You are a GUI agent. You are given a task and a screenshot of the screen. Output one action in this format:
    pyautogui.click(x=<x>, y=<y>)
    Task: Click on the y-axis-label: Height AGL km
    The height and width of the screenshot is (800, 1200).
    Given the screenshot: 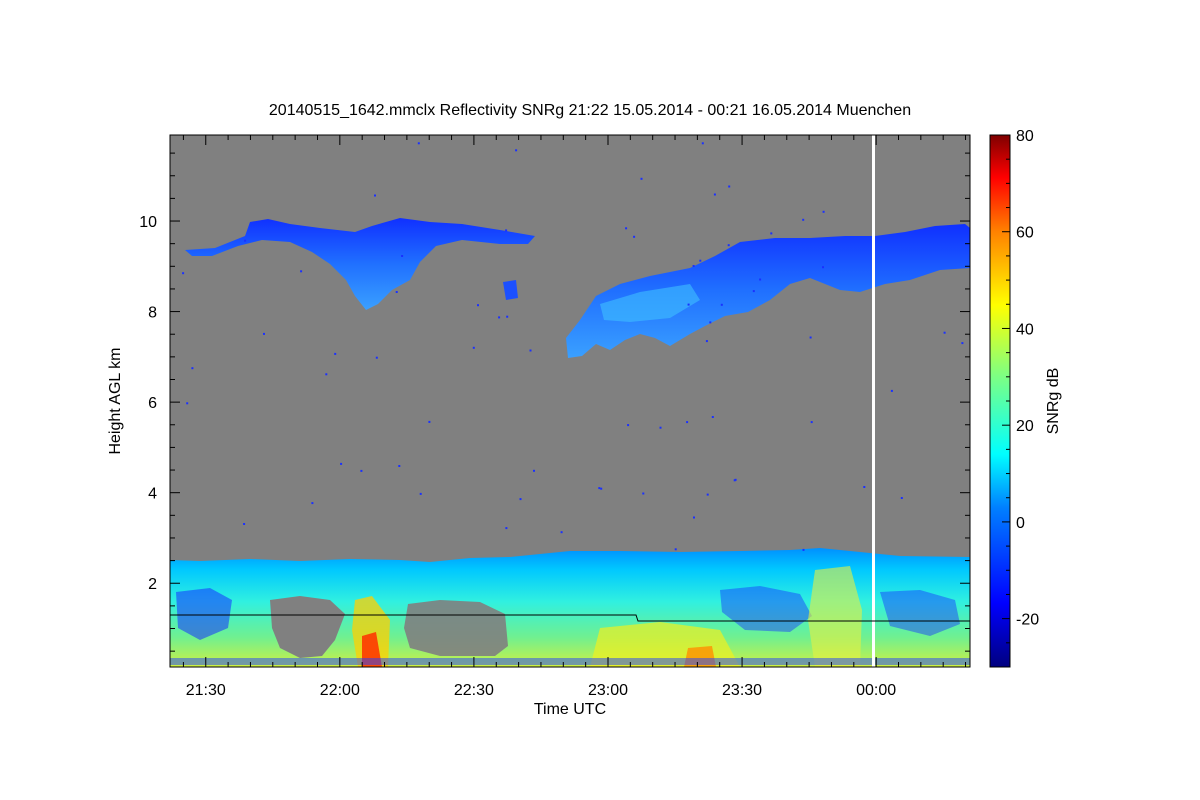 What is the action you would take?
    pyautogui.click(x=115, y=400)
    